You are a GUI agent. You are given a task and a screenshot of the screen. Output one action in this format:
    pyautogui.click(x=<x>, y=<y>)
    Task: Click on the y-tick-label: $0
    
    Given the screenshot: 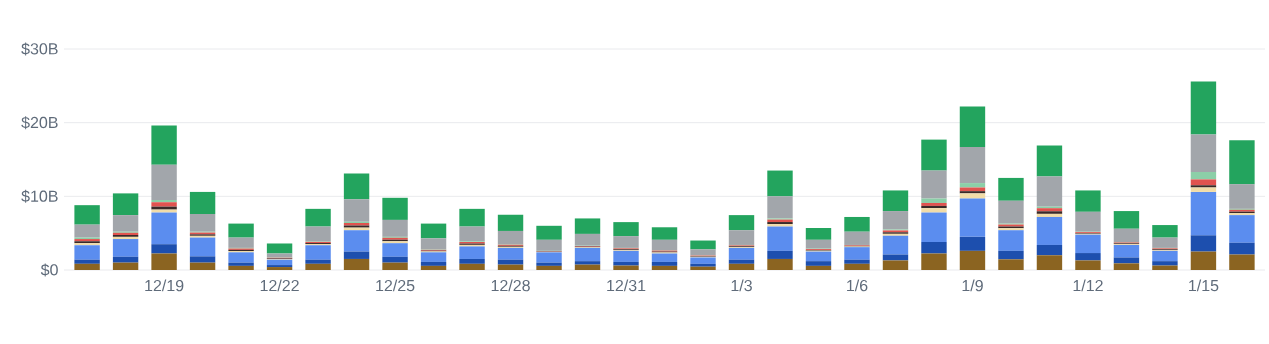 What is the action you would take?
    pyautogui.click(x=49, y=270)
    